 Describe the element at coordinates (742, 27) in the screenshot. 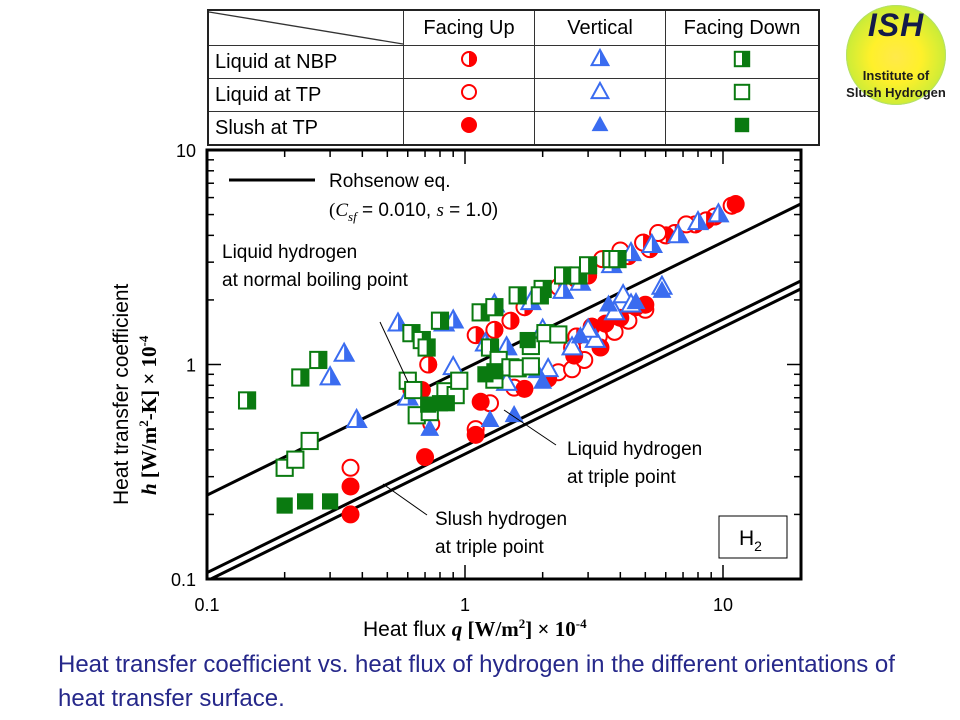

I see `column-facing-down: Facing Down` at that location.